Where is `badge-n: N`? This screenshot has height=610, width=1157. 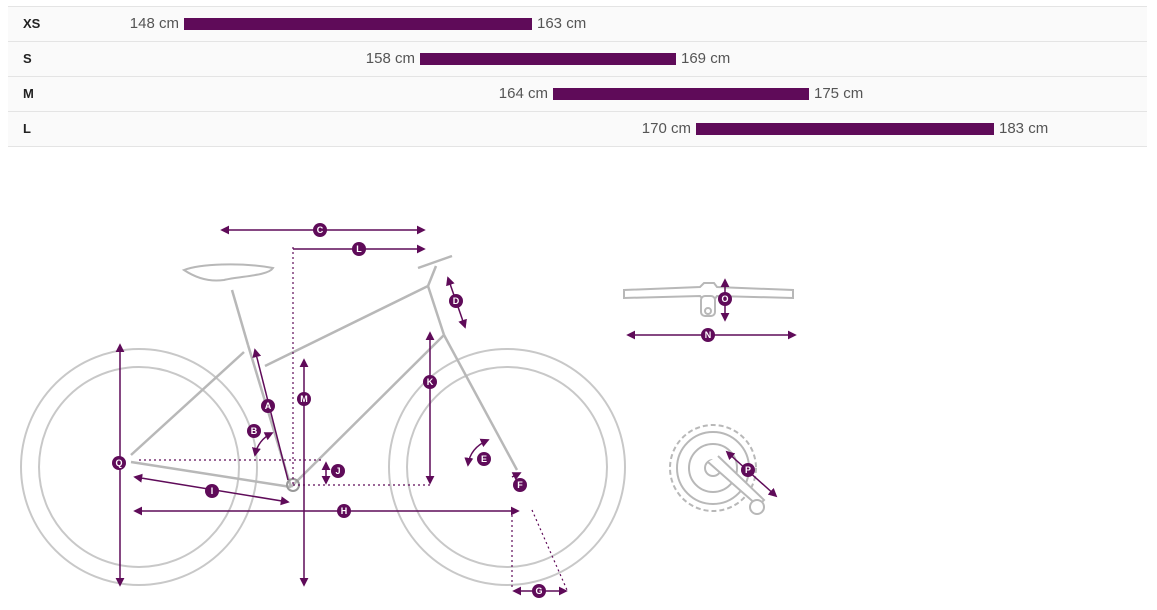
badge-n: N is located at coordinates (708, 335).